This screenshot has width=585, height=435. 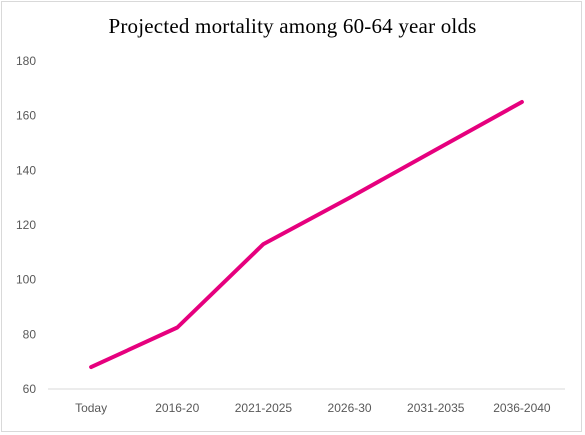 What do you see at coordinates (26, 61) in the screenshot?
I see `y-tick-label: 180` at bounding box center [26, 61].